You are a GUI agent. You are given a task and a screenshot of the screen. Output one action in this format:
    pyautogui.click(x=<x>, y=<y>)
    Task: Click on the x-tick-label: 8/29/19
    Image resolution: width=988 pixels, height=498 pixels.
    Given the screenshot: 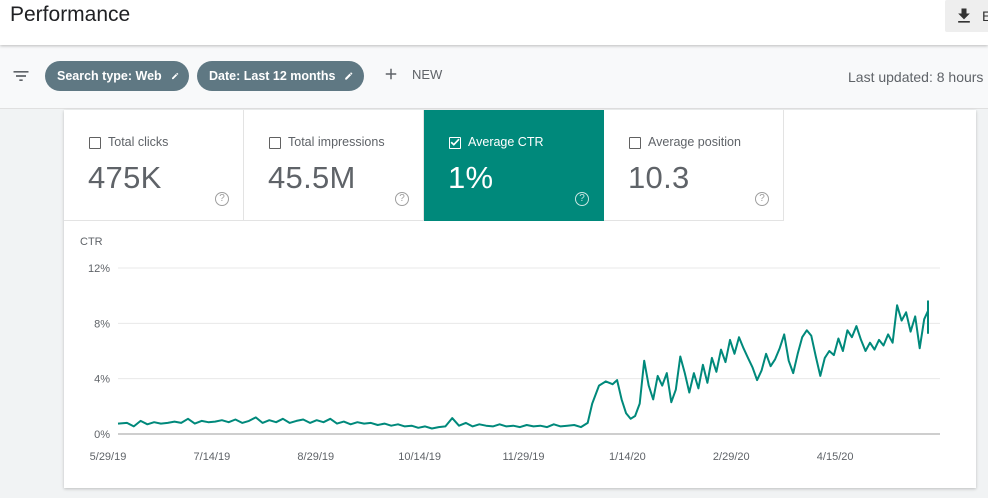 What is the action you would take?
    pyautogui.click(x=315, y=457)
    